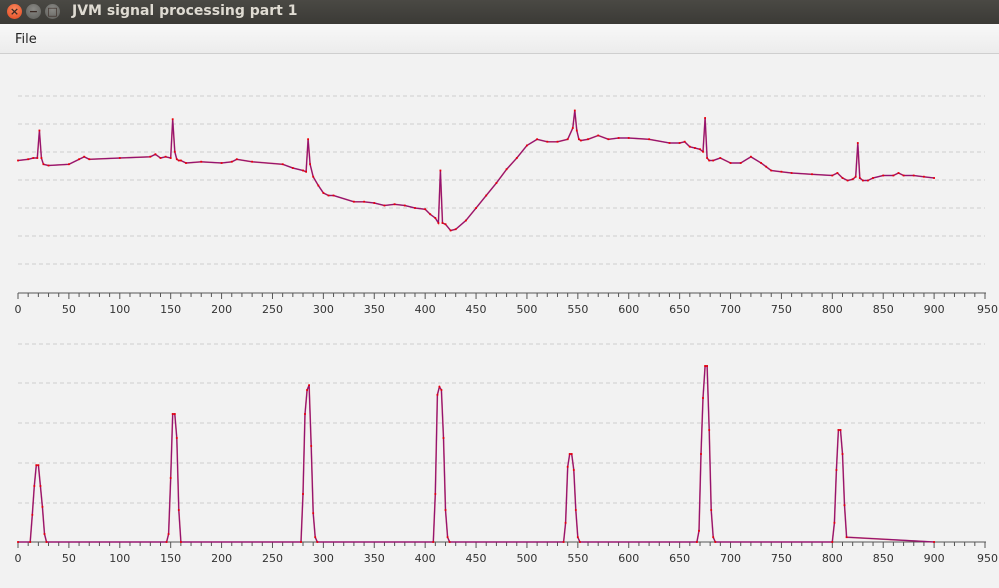 The height and width of the screenshot is (588, 999). I want to click on top-x-tick-label: 800, so click(832, 309).